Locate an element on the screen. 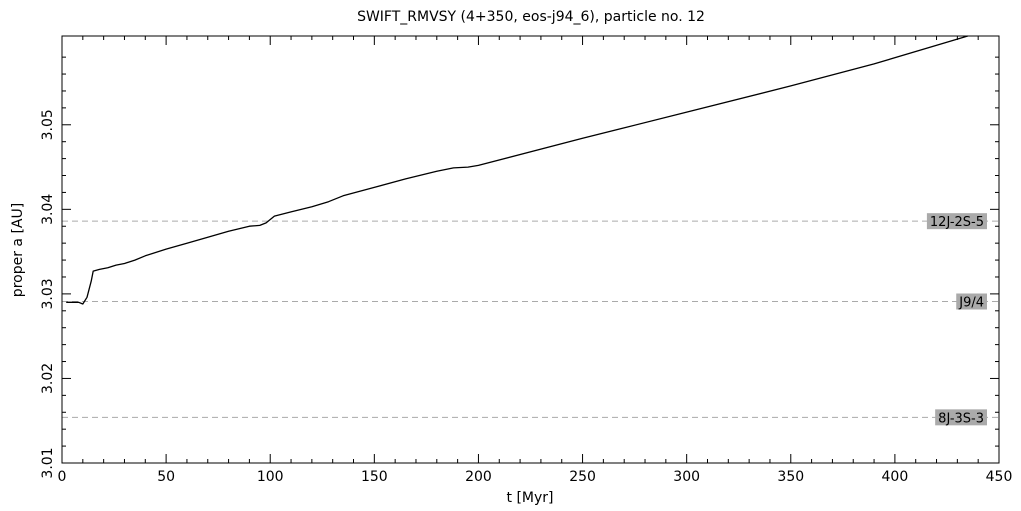 The width and height of the screenshot is (1021, 511). resonance-label: 12J-2S-5 is located at coordinates (956, 221).